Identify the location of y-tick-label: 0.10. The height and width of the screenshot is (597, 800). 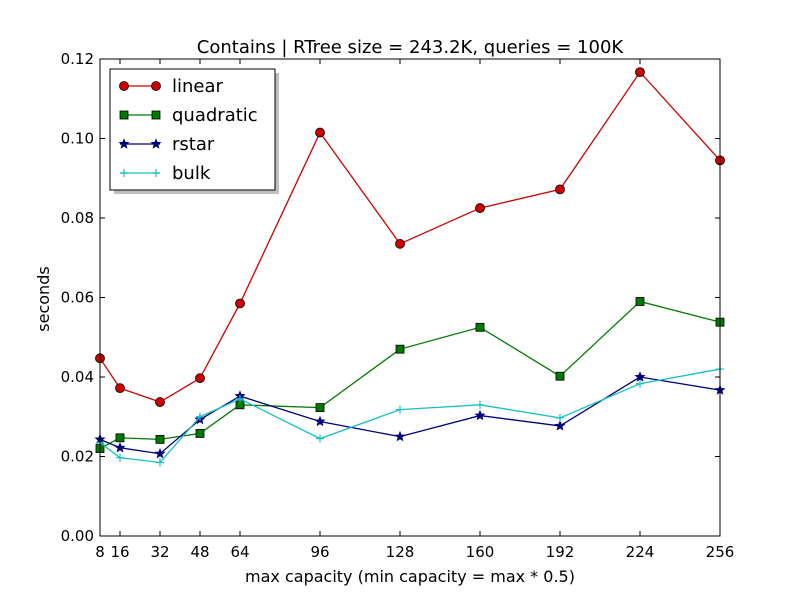
(77, 139).